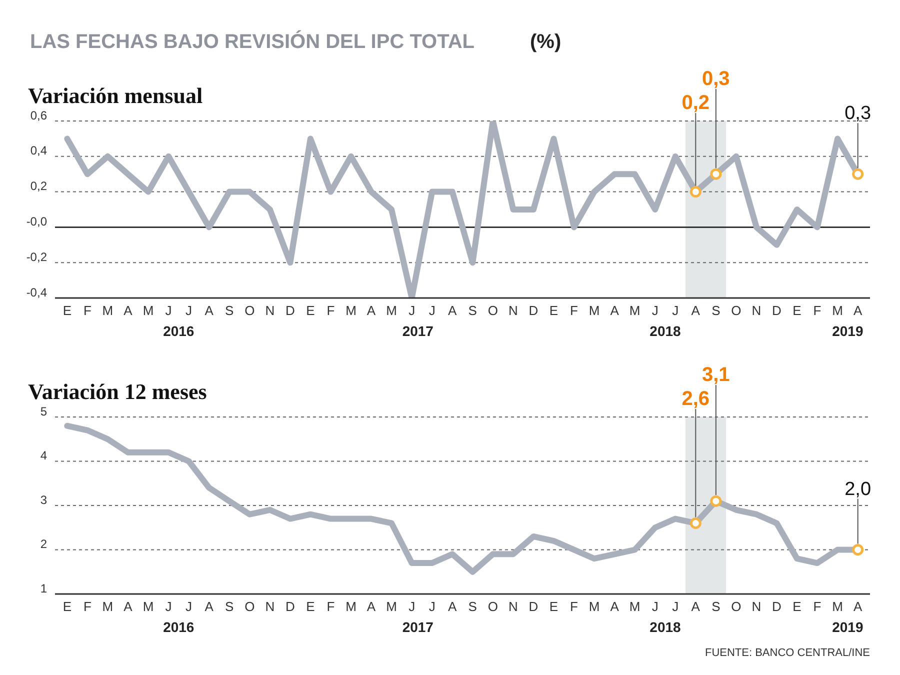 The height and width of the screenshot is (675, 900). Describe the element at coordinates (44, 544) in the screenshot. I see `y-tick-label: 2` at that location.